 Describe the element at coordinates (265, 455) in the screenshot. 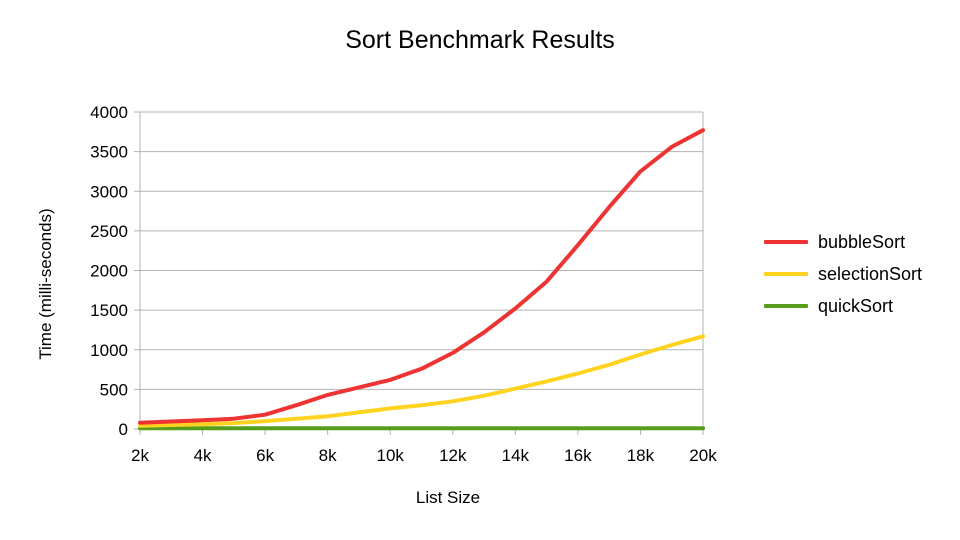

I see `x-tick-label: 6k` at that location.